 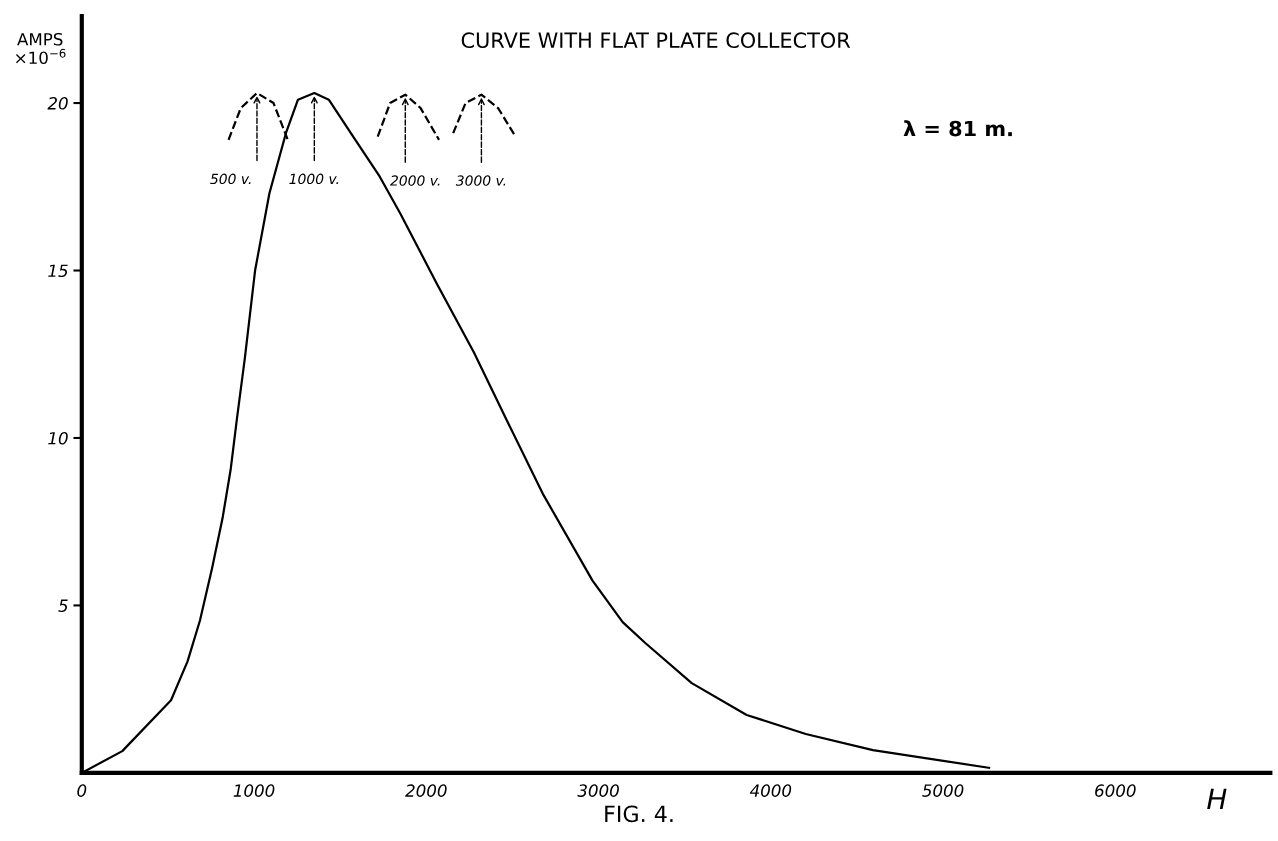 What do you see at coordinates (415, 180) in the screenshot?
I see `annotation: 2000 v.` at bounding box center [415, 180].